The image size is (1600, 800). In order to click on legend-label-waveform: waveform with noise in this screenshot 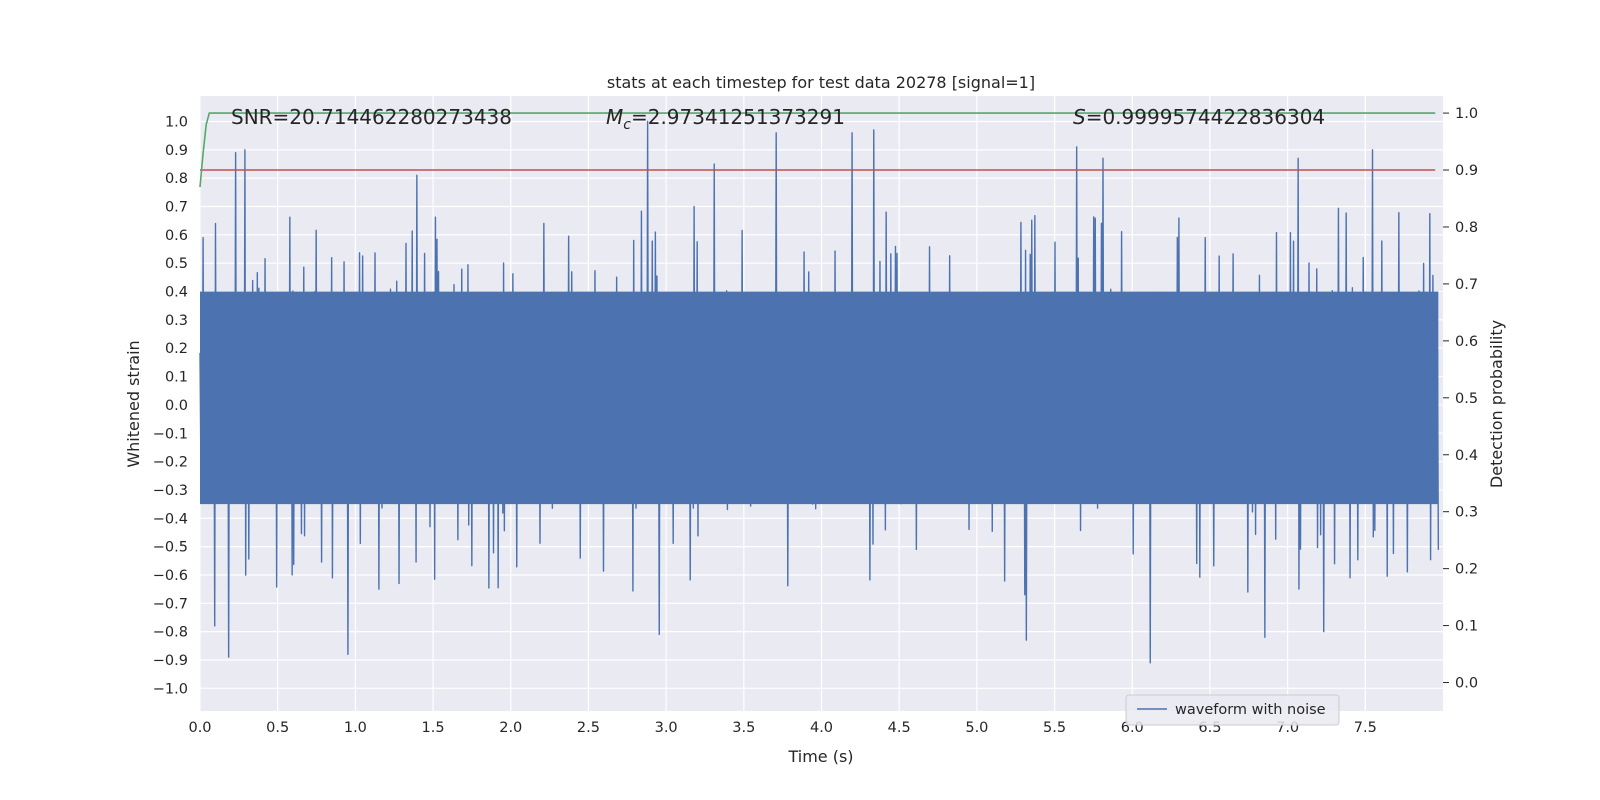, I will do `click(1250, 710)`.